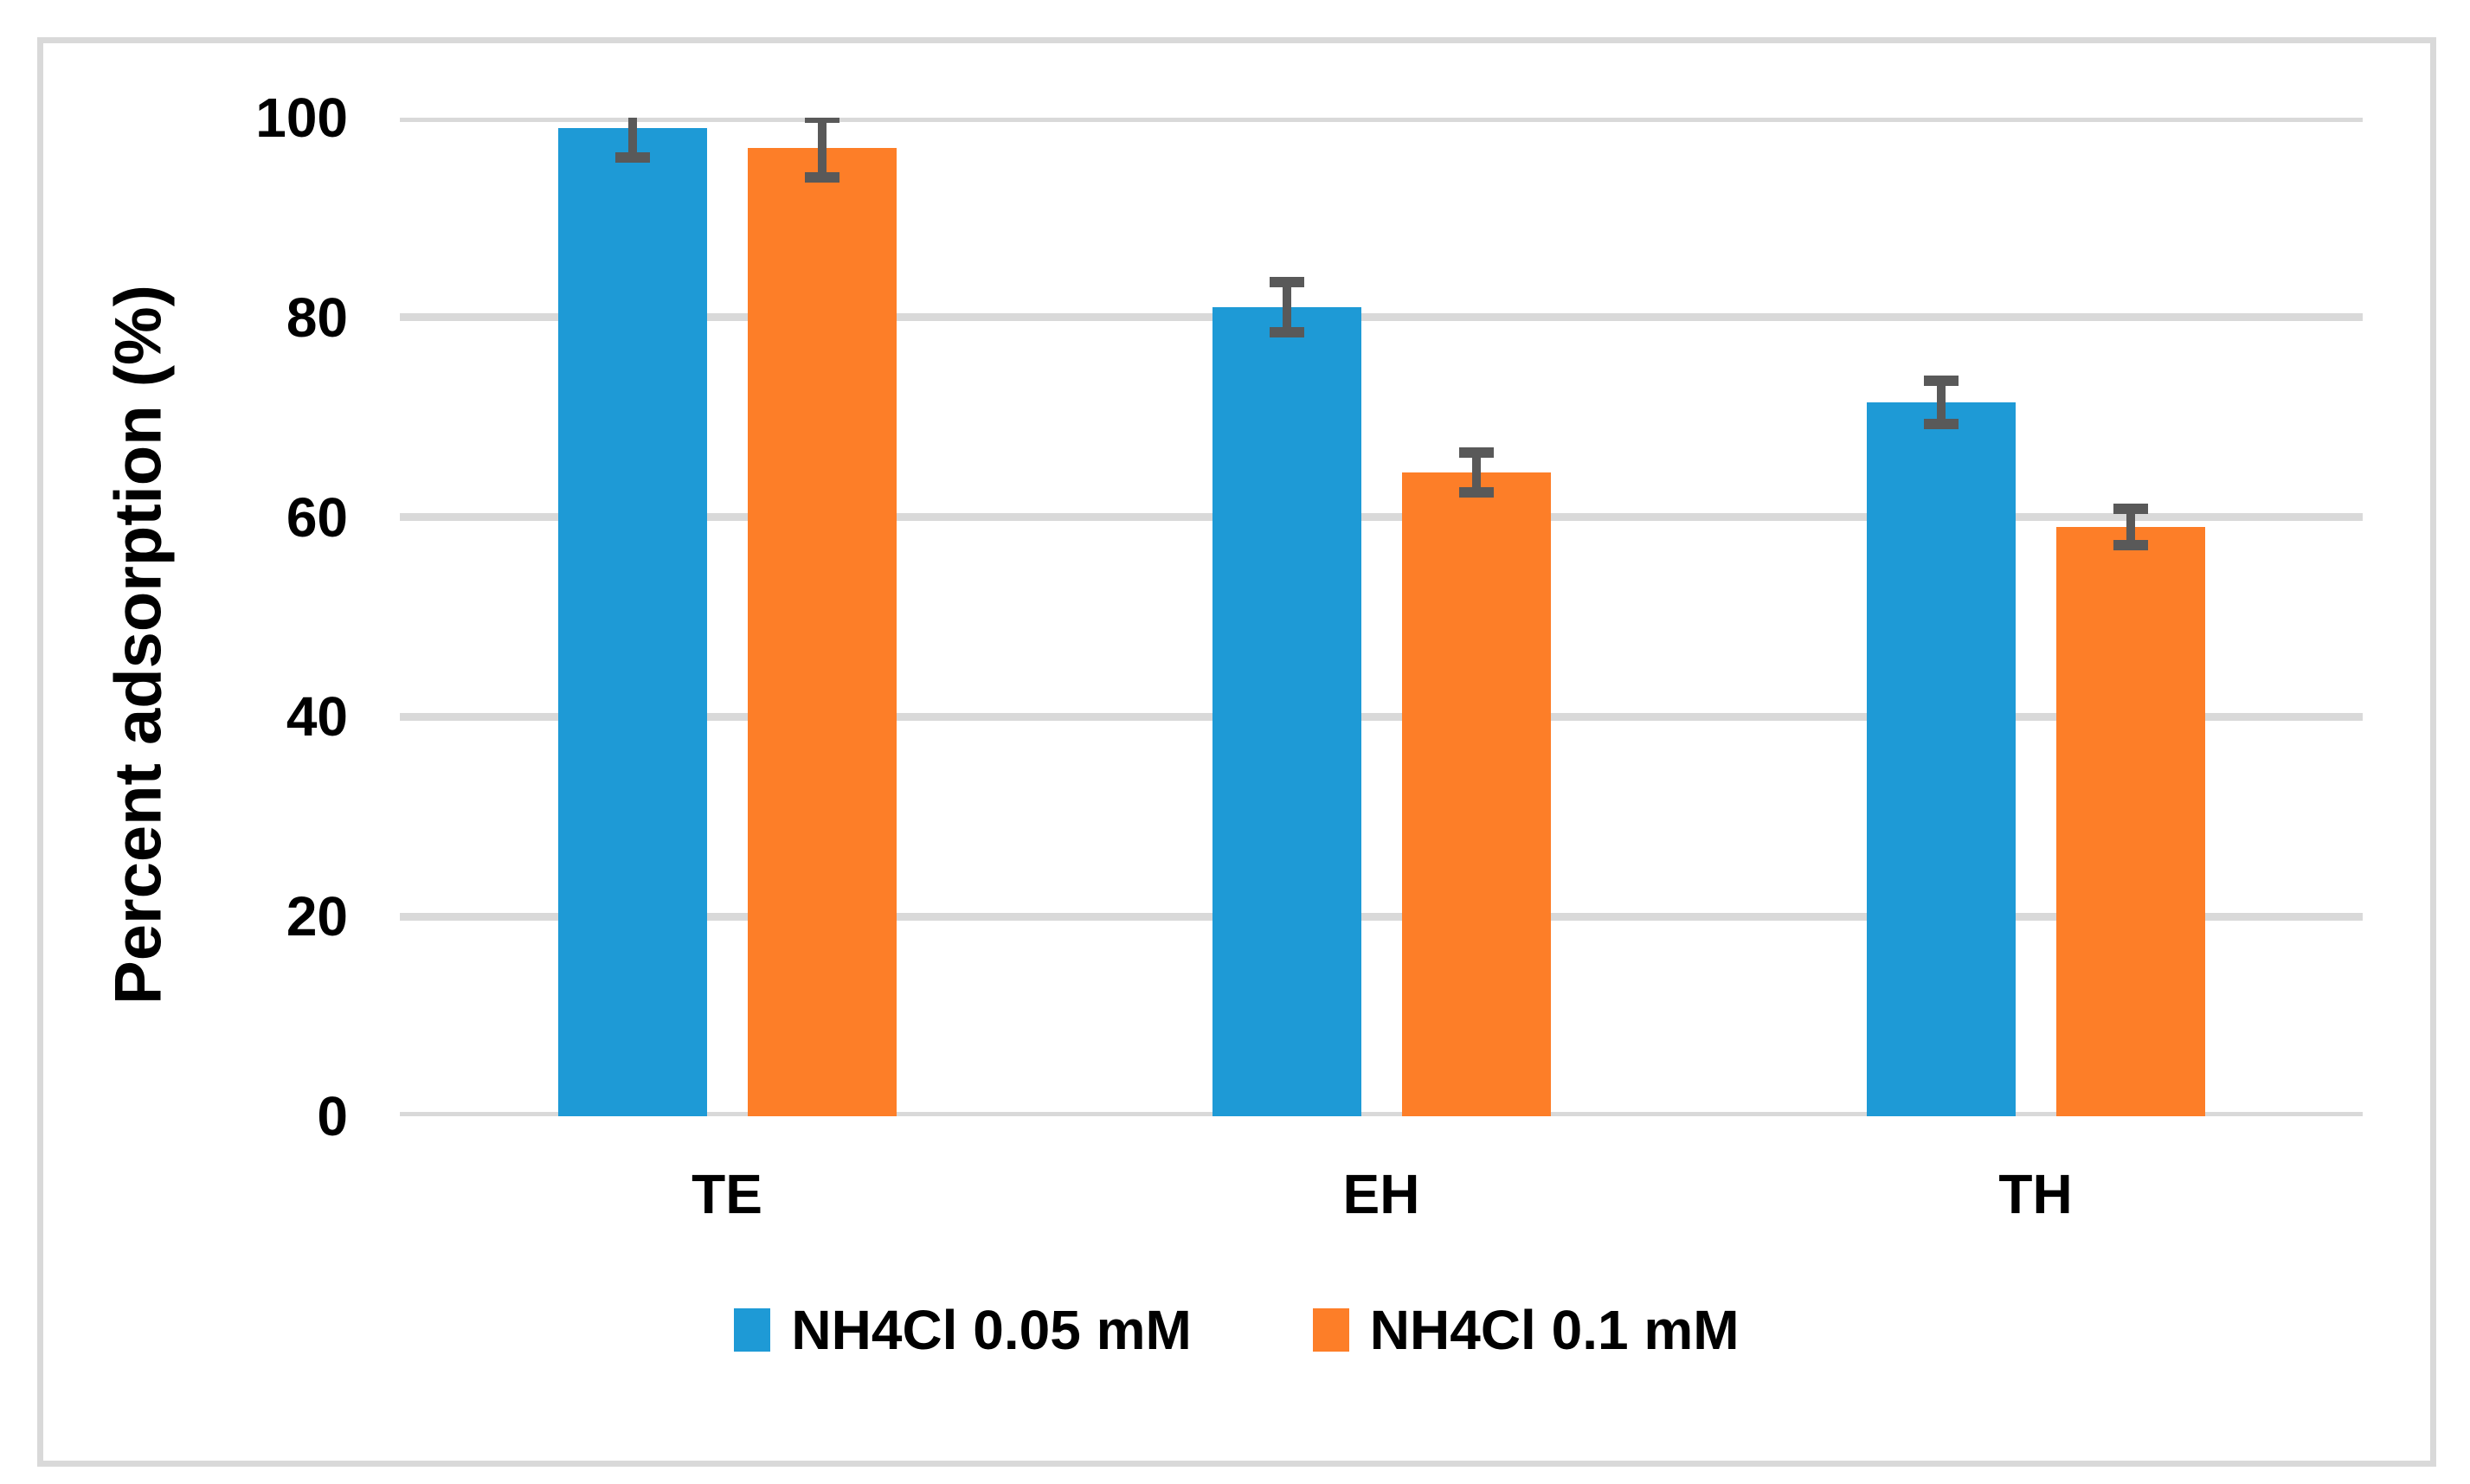 The image size is (2470, 1484). What do you see at coordinates (317, 716) in the screenshot?
I see `y-tick-label: 40` at bounding box center [317, 716].